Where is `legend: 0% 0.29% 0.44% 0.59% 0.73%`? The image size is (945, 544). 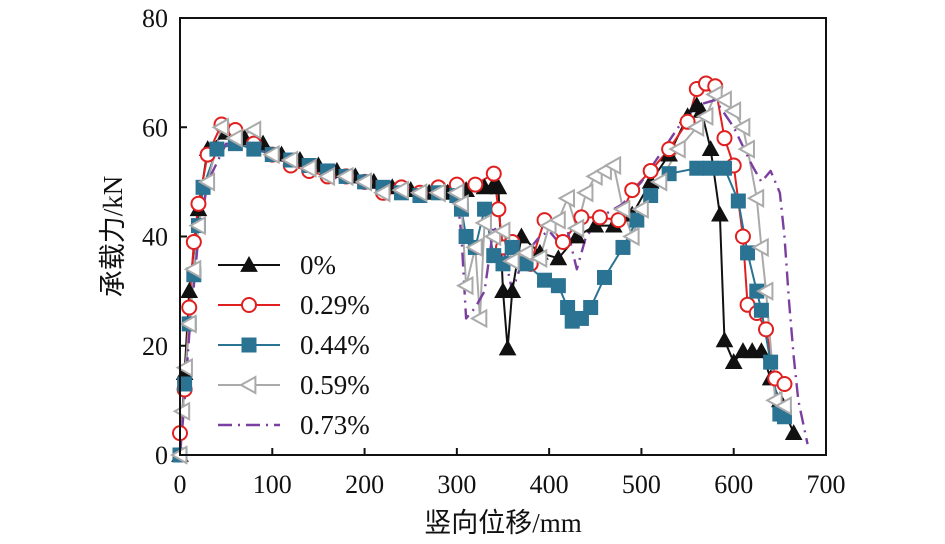
legend: 0% 0.29% 0.44% 0.59% 0.73% is located at coordinates (294, 345).